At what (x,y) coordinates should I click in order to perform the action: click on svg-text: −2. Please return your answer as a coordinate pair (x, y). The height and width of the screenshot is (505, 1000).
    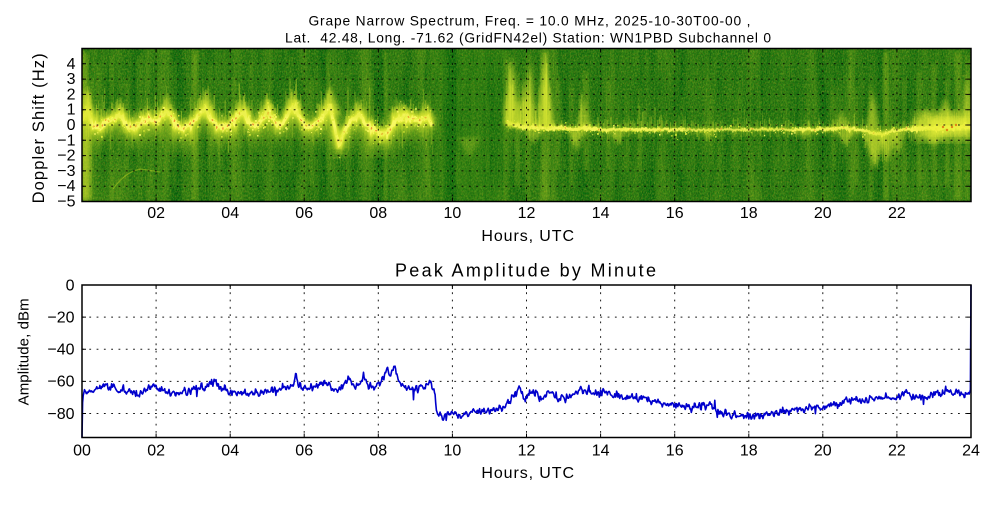
    Looking at the image, I should click on (66, 156).